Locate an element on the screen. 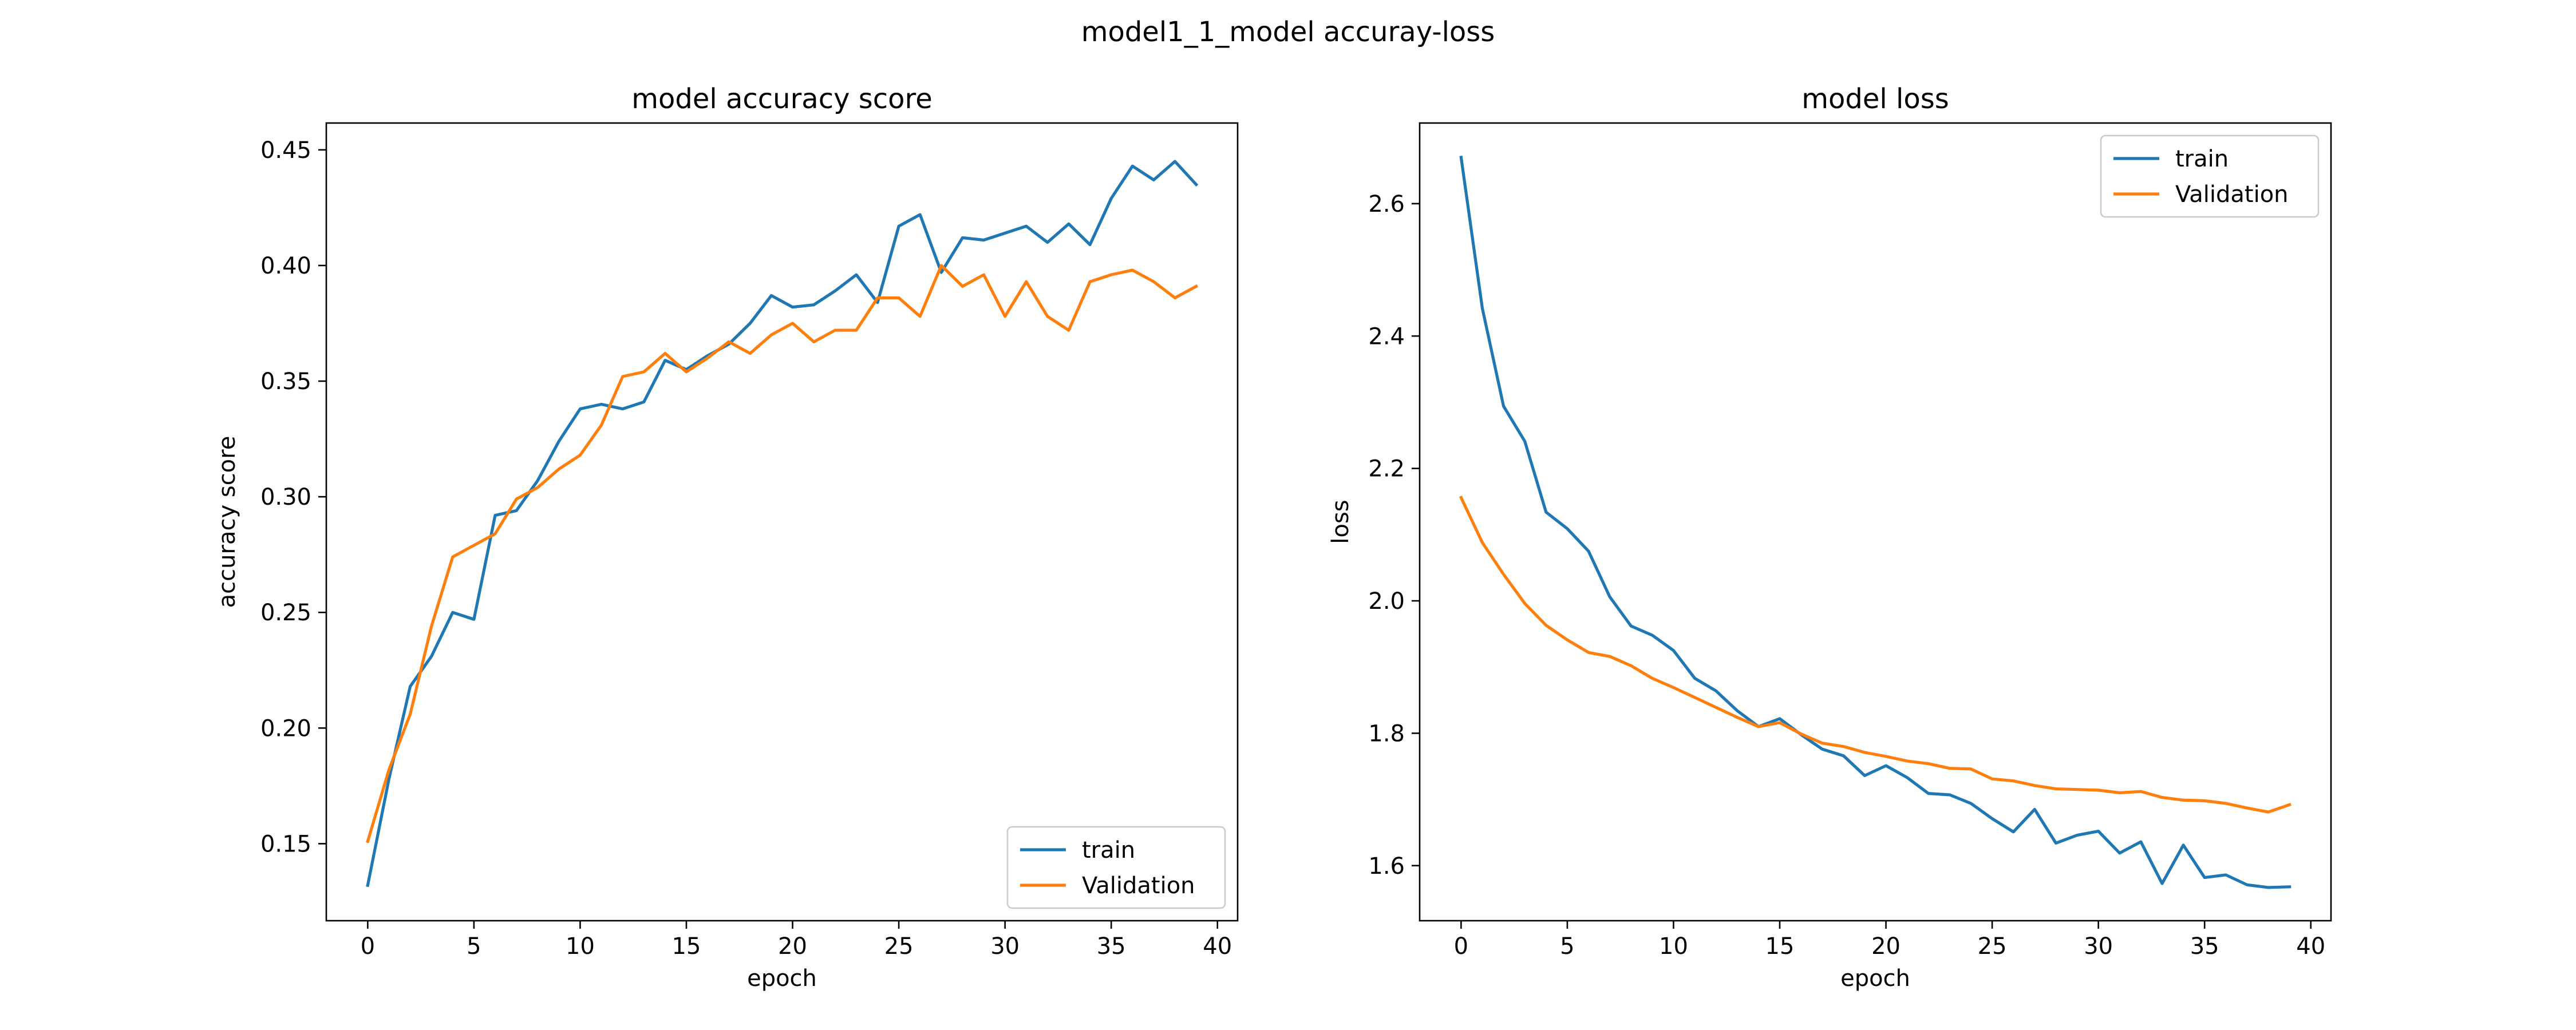 Image resolution: width=2576 pixels, height=1030 pixels. y-tick-label: 0.25 is located at coordinates (285, 613).